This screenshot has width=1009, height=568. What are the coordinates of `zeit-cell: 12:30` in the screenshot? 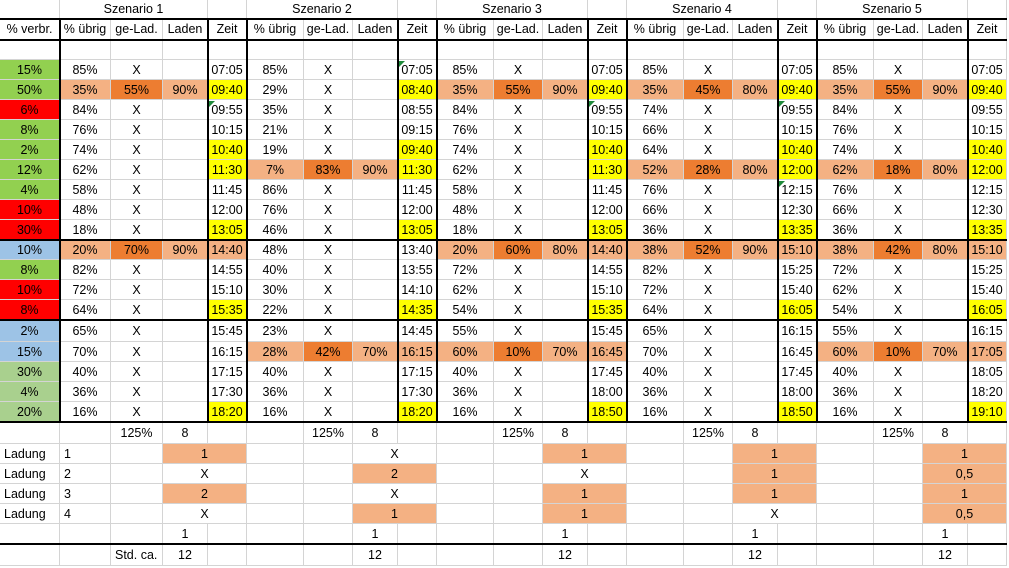 It's located at (797, 210).